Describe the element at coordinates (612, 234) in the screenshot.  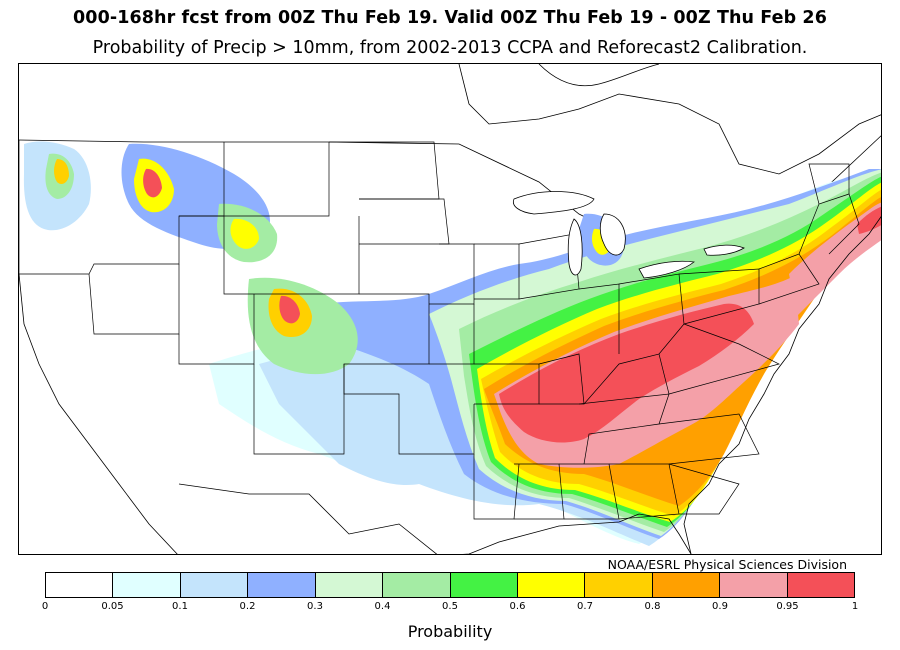
I see `lake-huron` at that location.